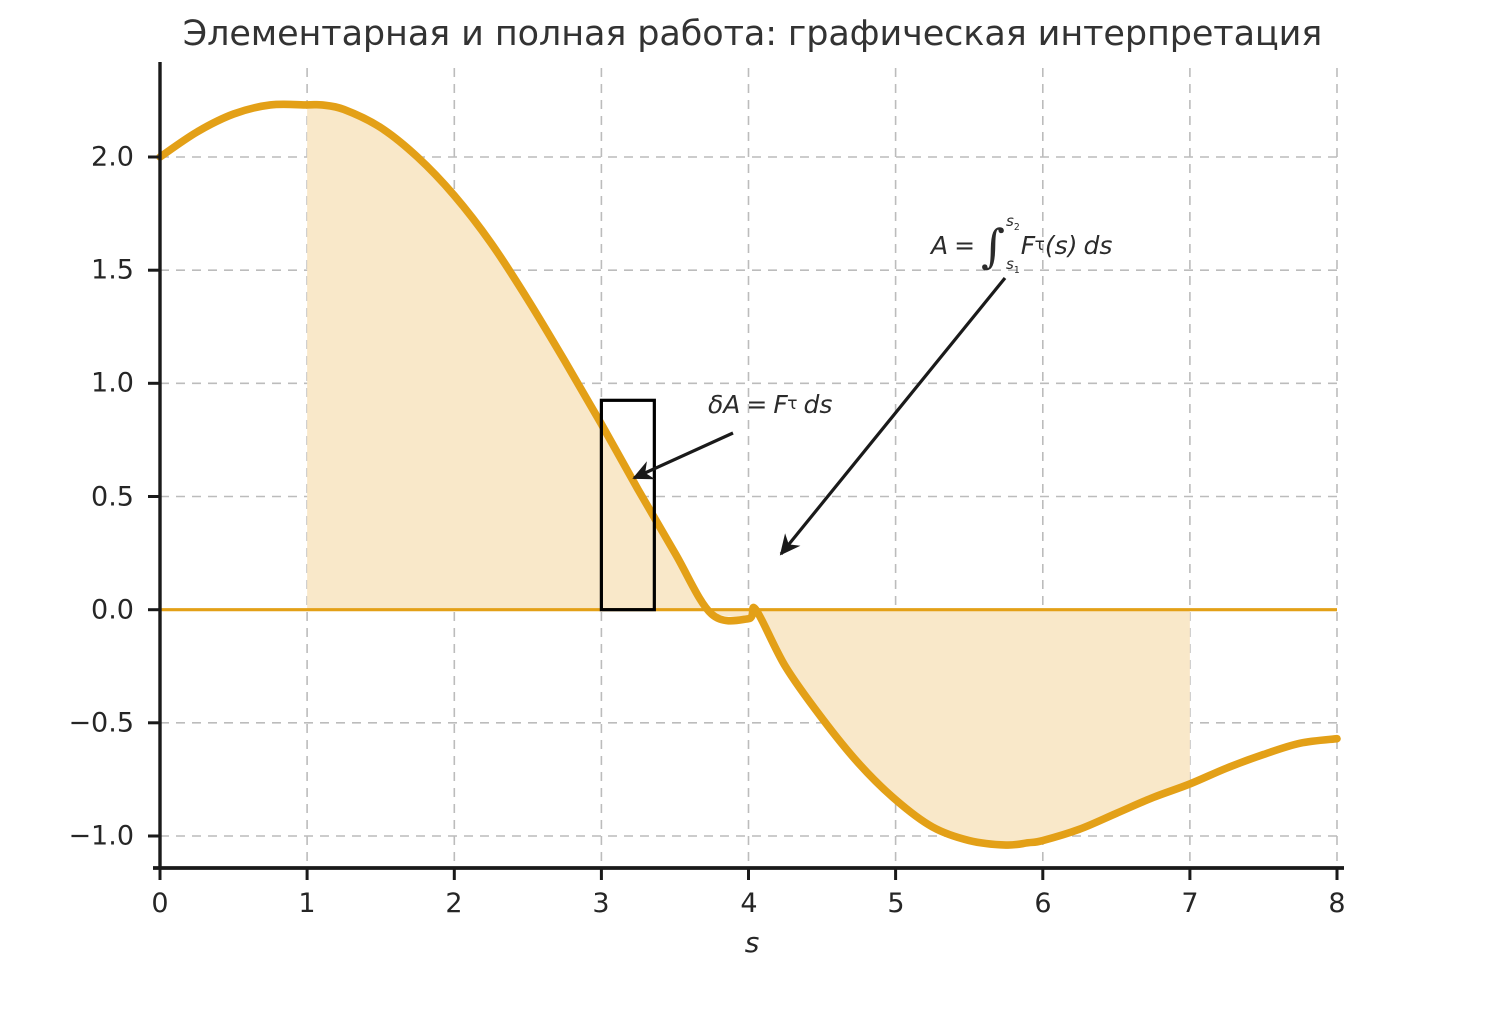 This screenshot has height=1020, width=1505. What do you see at coordinates (112, 270) in the screenshot?
I see `y-tick-label: 1.5` at bounding box center [112, 270].